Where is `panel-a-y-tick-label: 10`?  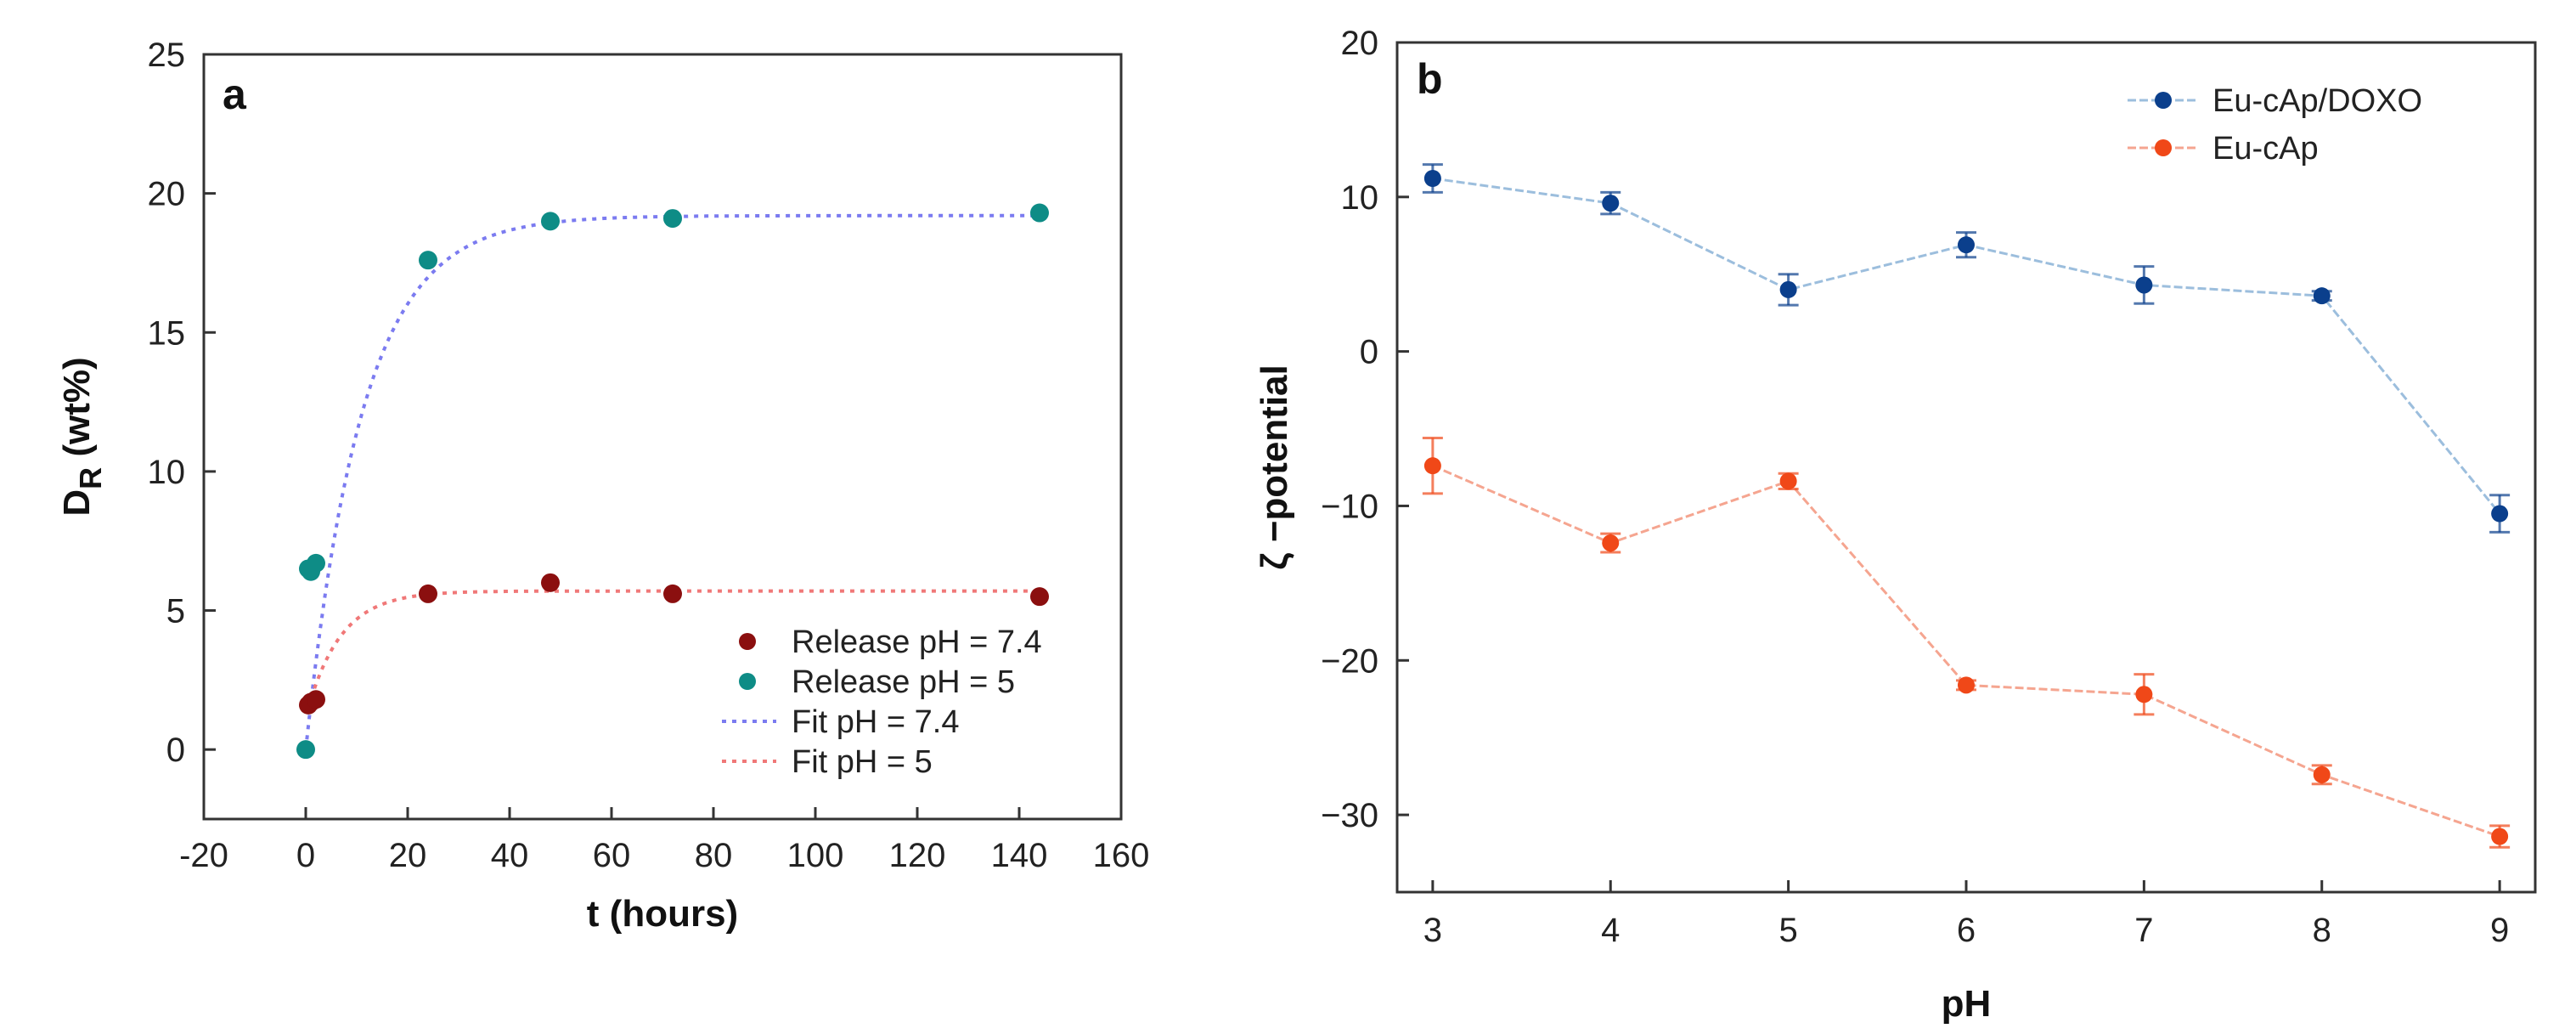
panel-a-y-tick-label: 10 is located at coordinates (167, 472).